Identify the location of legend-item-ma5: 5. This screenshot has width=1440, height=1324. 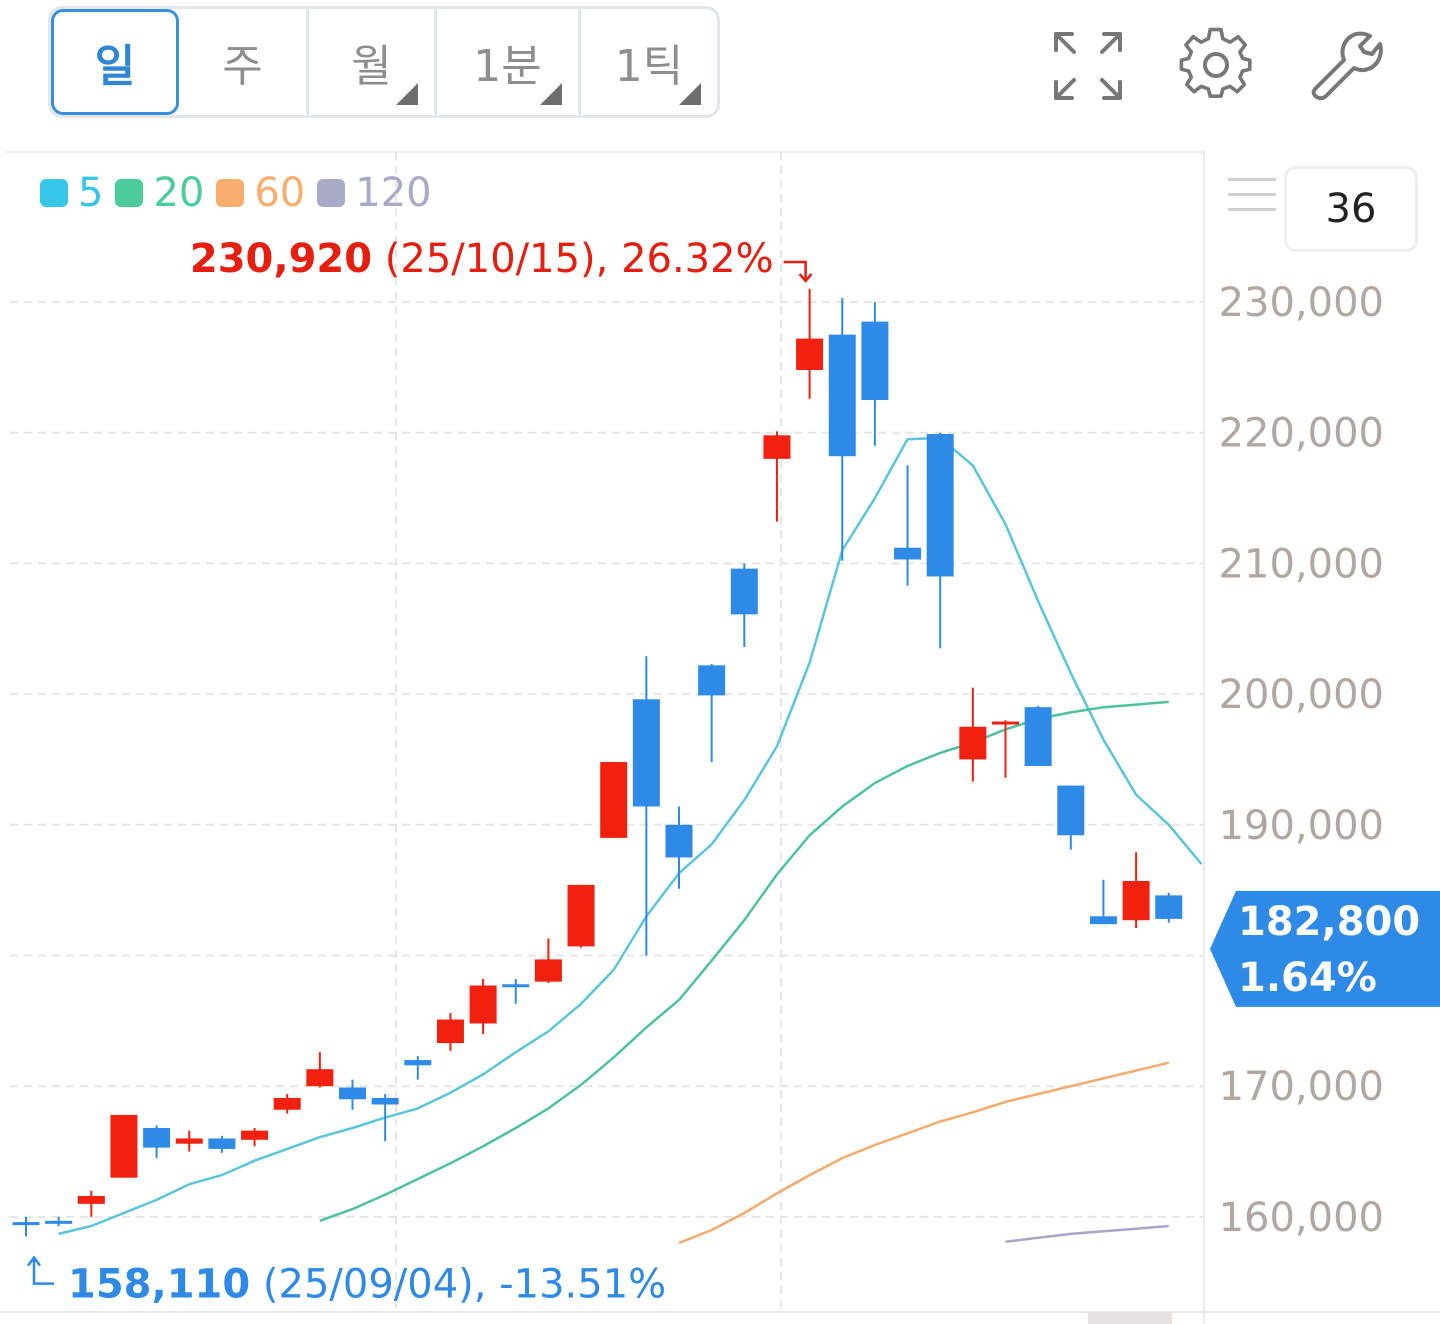
(71, 193).